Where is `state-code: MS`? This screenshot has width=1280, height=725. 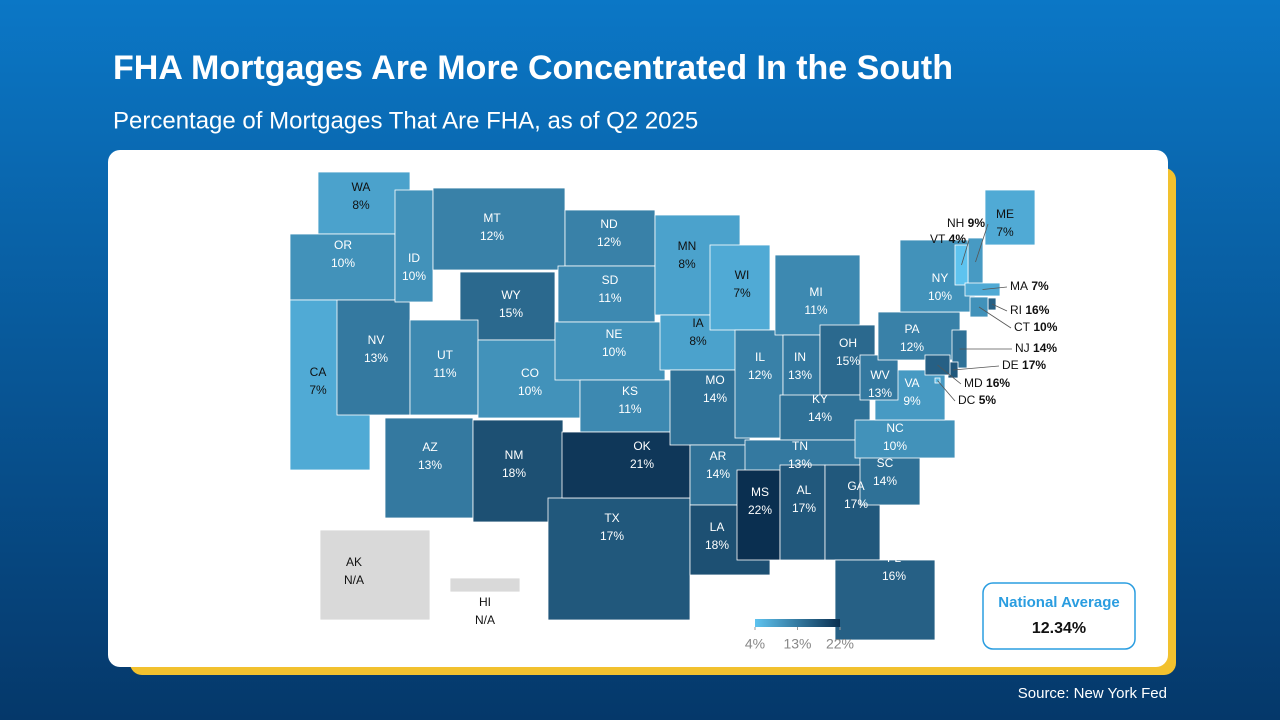 state-code: MS is located at coordinates (760, 492).